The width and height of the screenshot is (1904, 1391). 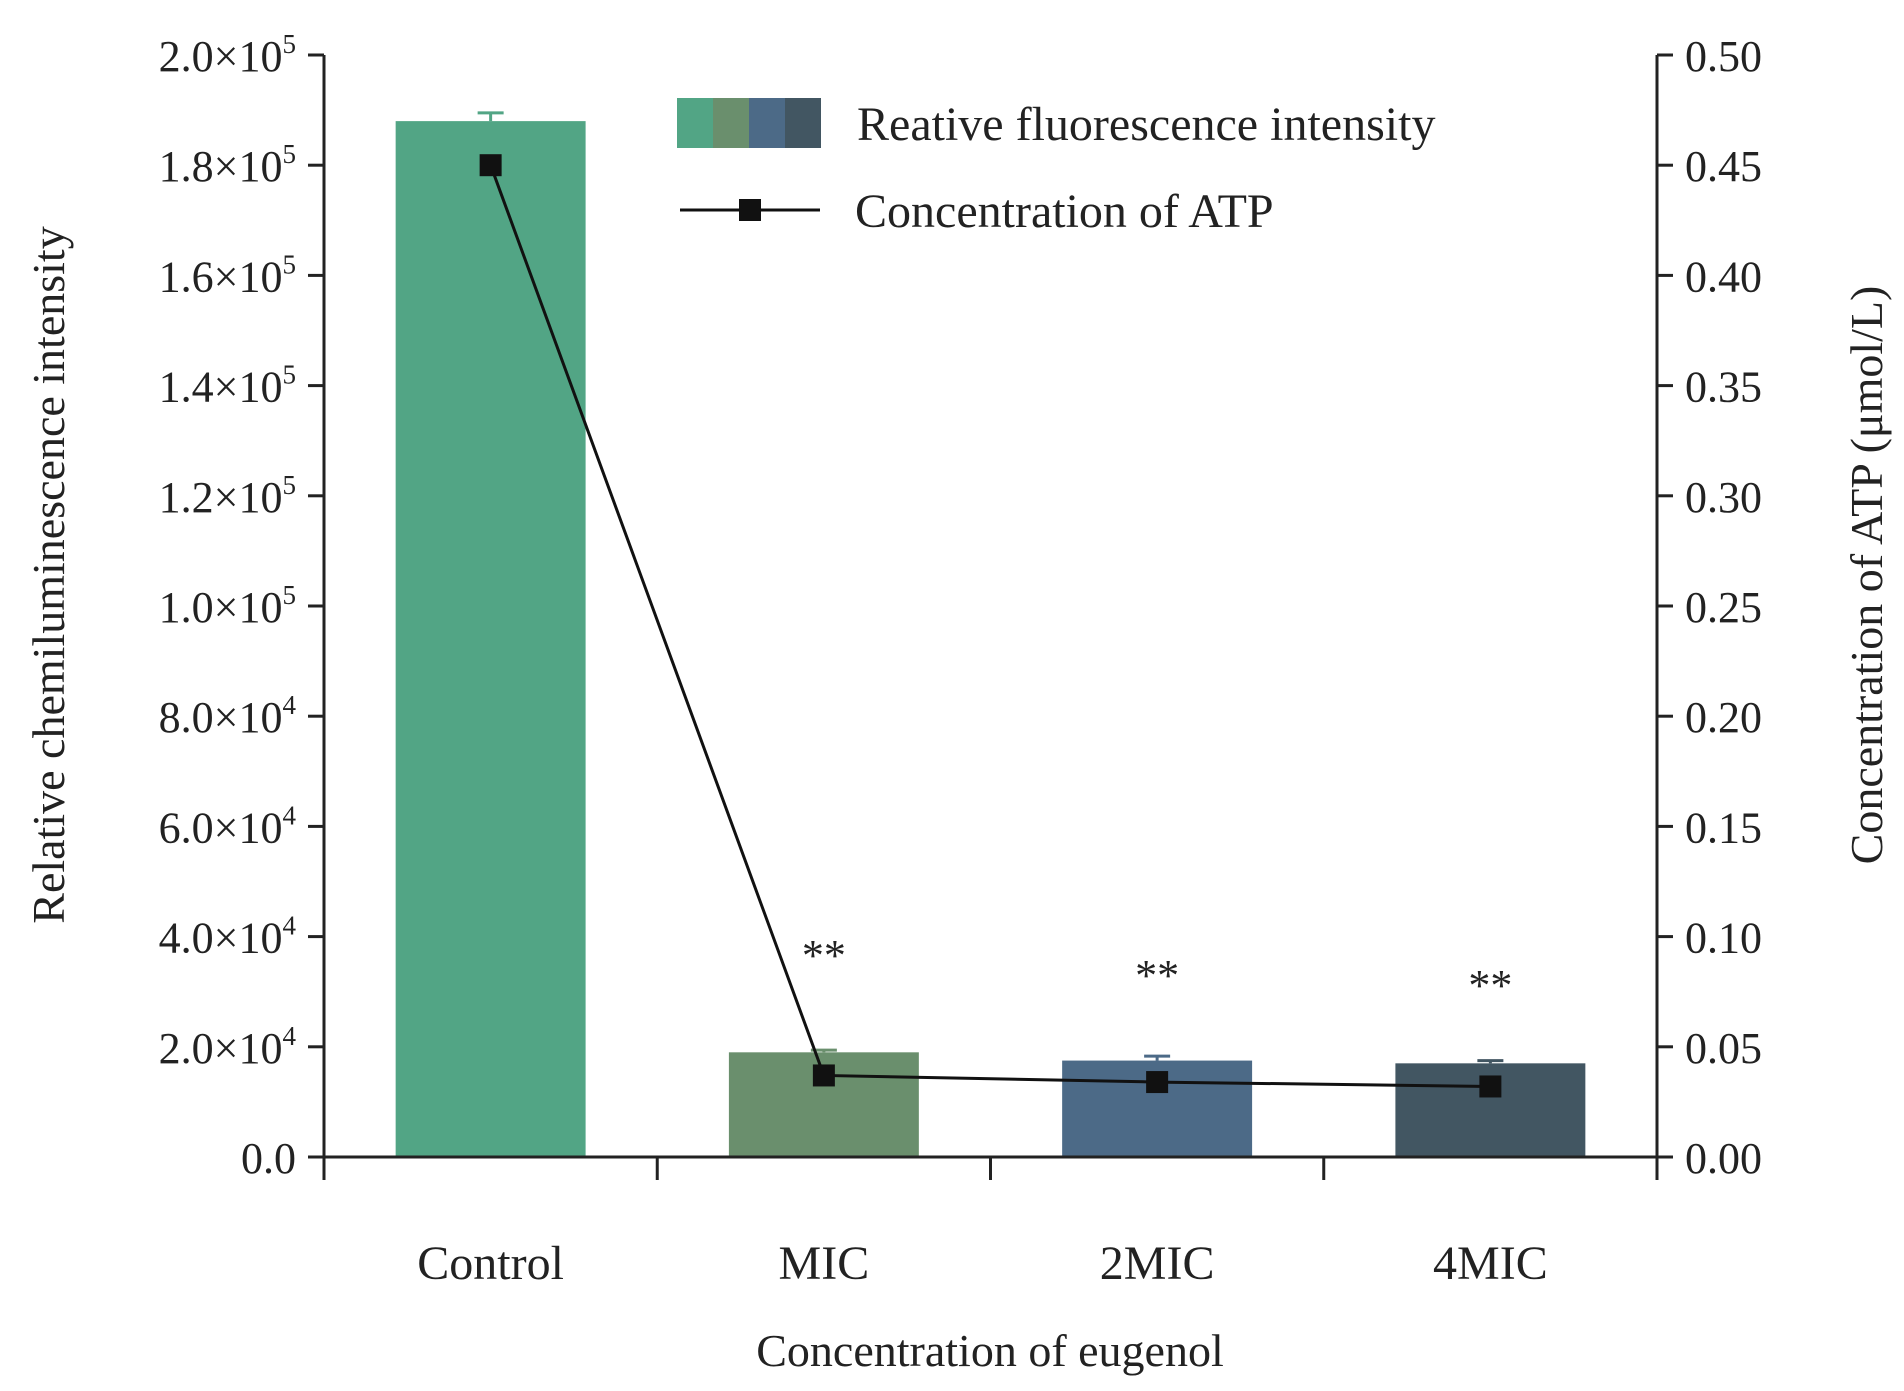 I want to click on y2-tick-label: 0.45, so click(x=1723, y=166).